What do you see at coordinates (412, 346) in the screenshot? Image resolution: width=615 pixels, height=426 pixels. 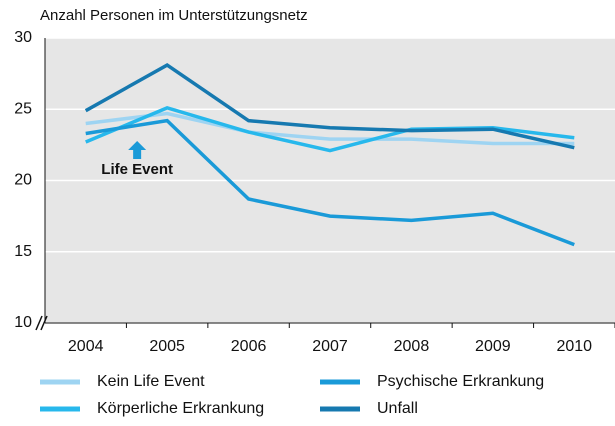 I see `x-tick-label: 2008` at bounding box center [412, 346].